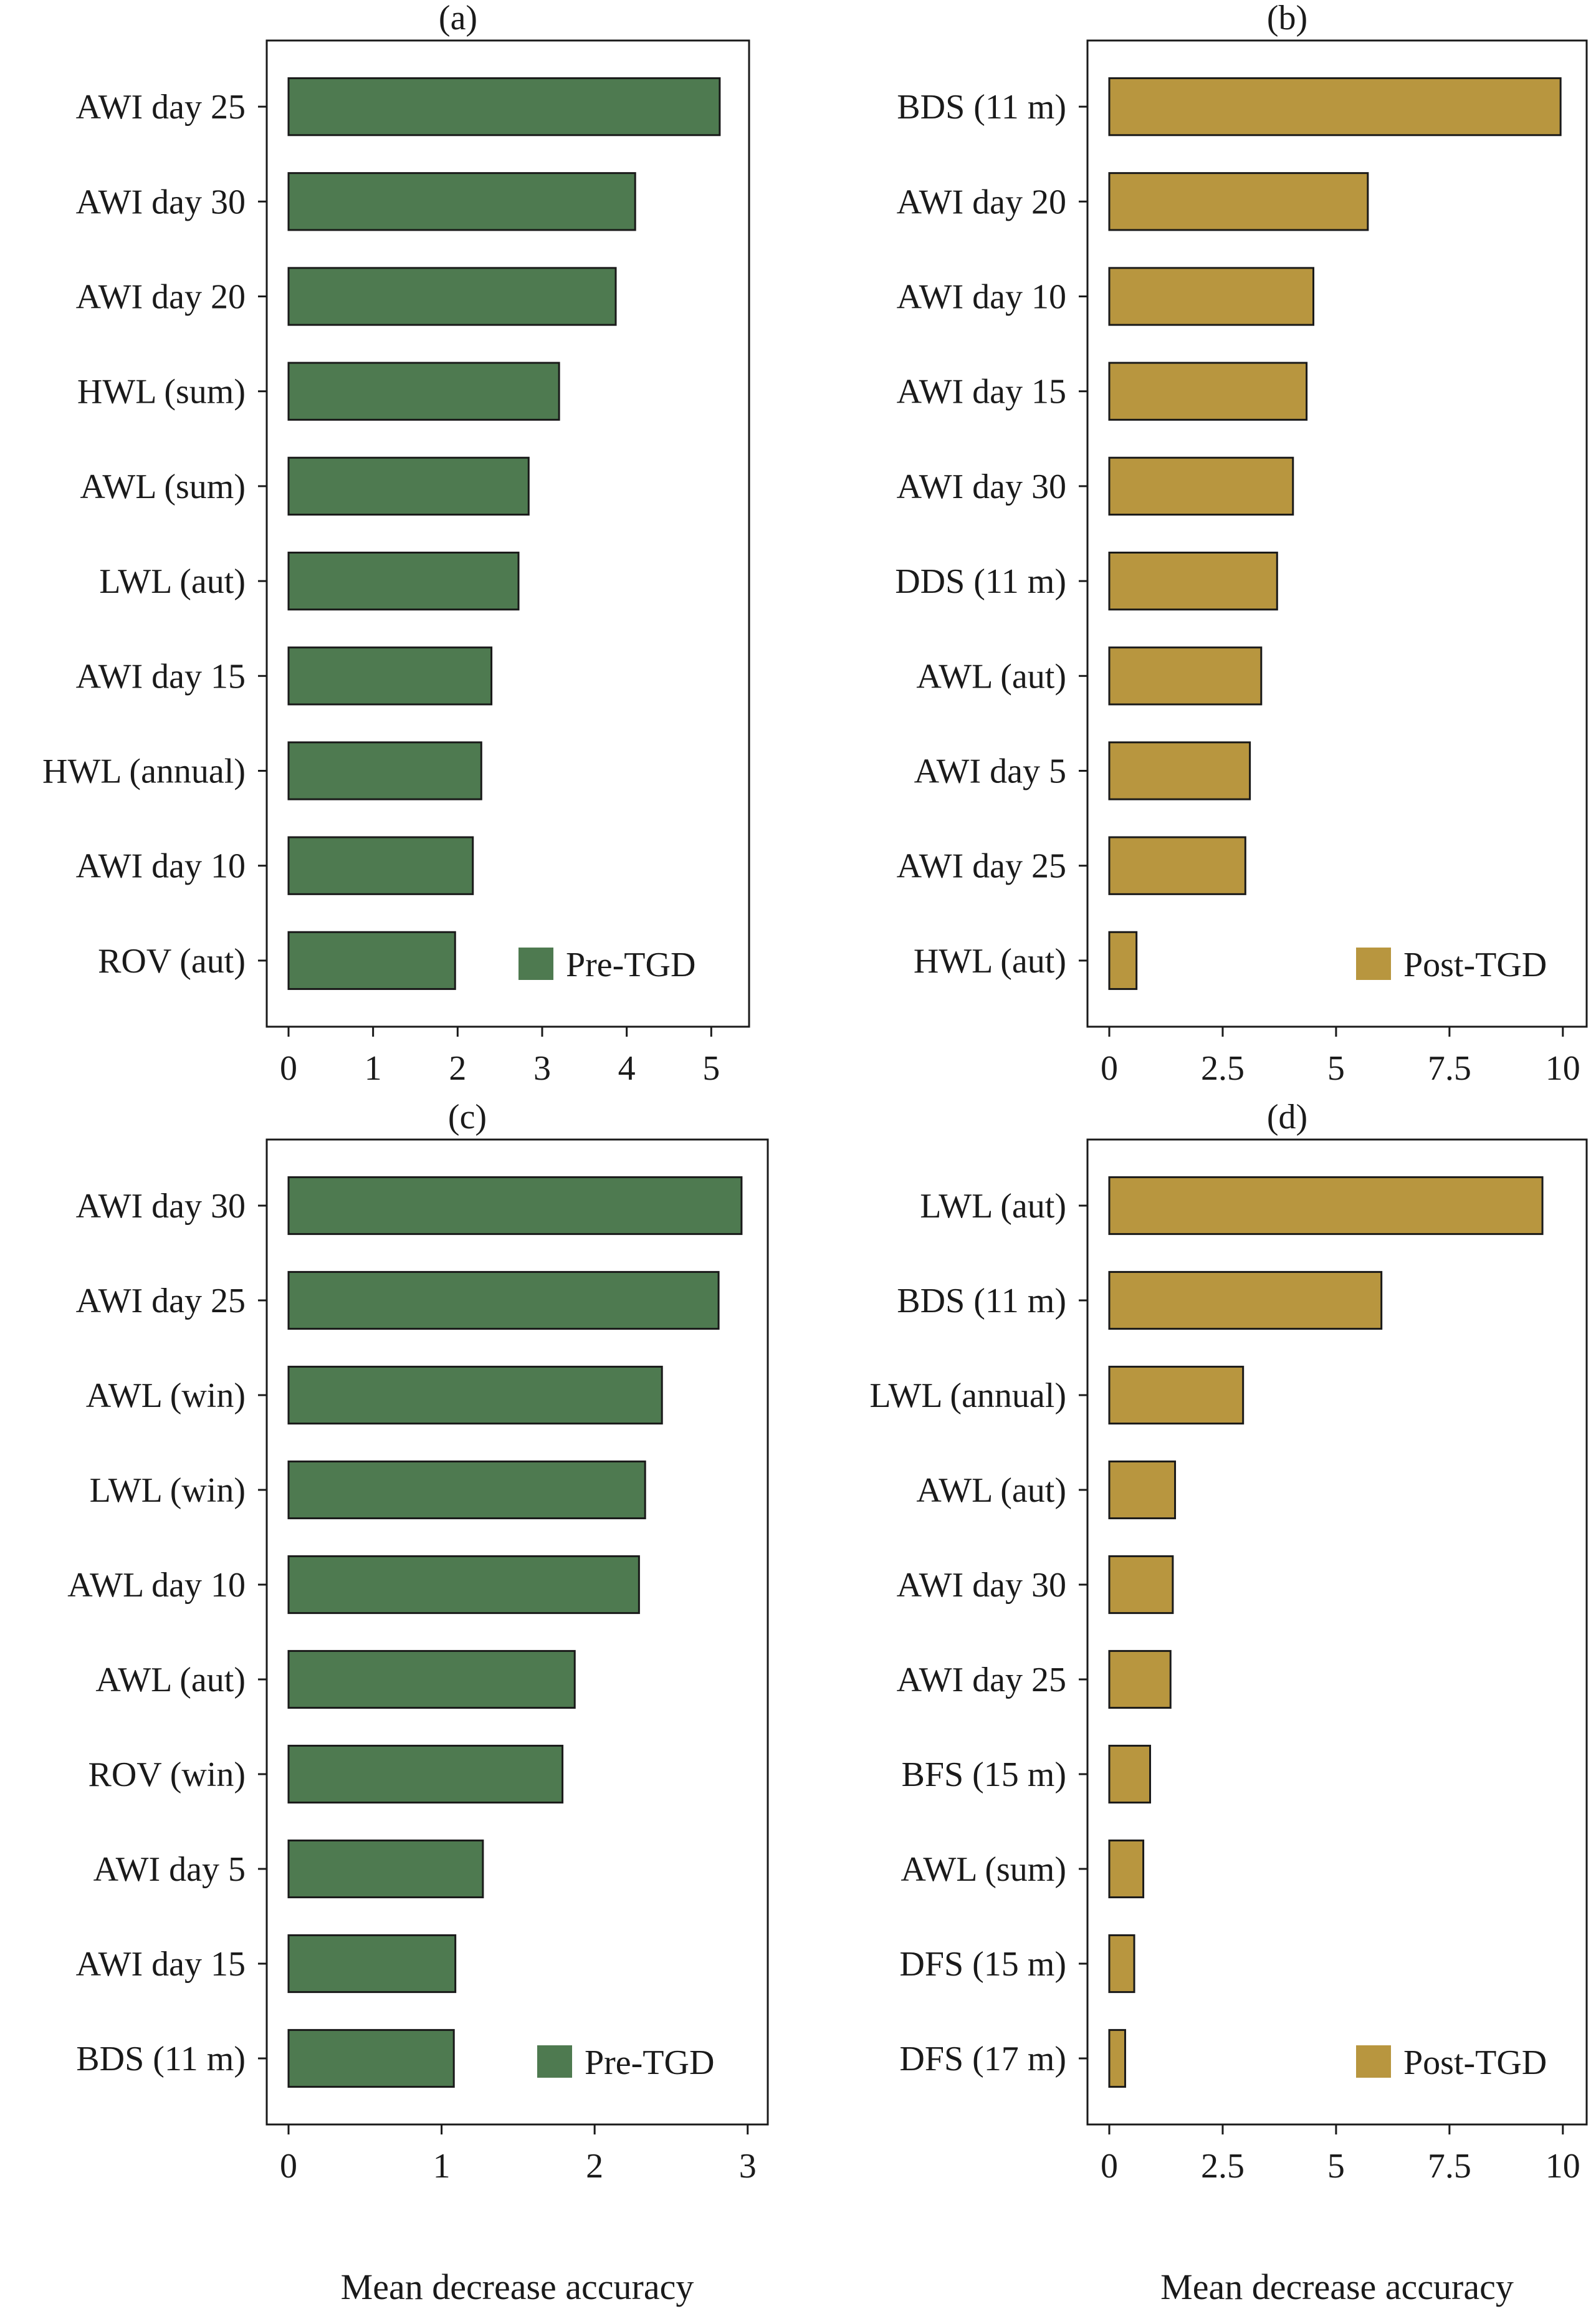 Image resolution: width=1596 pixels, height=2309 pixels. What do you see at coordinates (984, 1775) in the screenshot?
I see `category-label: BFS (15 m)` at bounding box center [984, 1775].